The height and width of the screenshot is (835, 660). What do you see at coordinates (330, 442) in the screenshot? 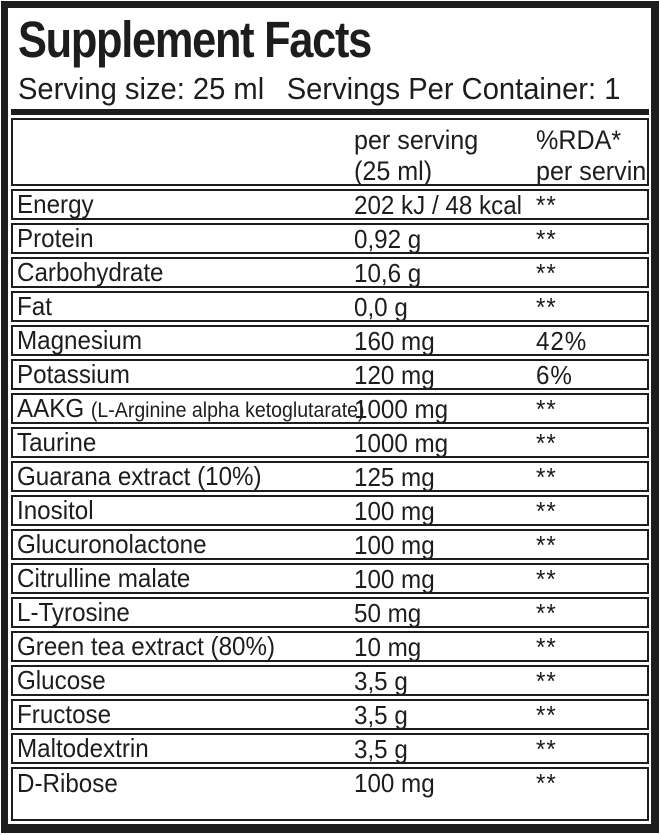
I see `nutrient-row: Taurine 1000 mg **` at bounding box center [330, 442].